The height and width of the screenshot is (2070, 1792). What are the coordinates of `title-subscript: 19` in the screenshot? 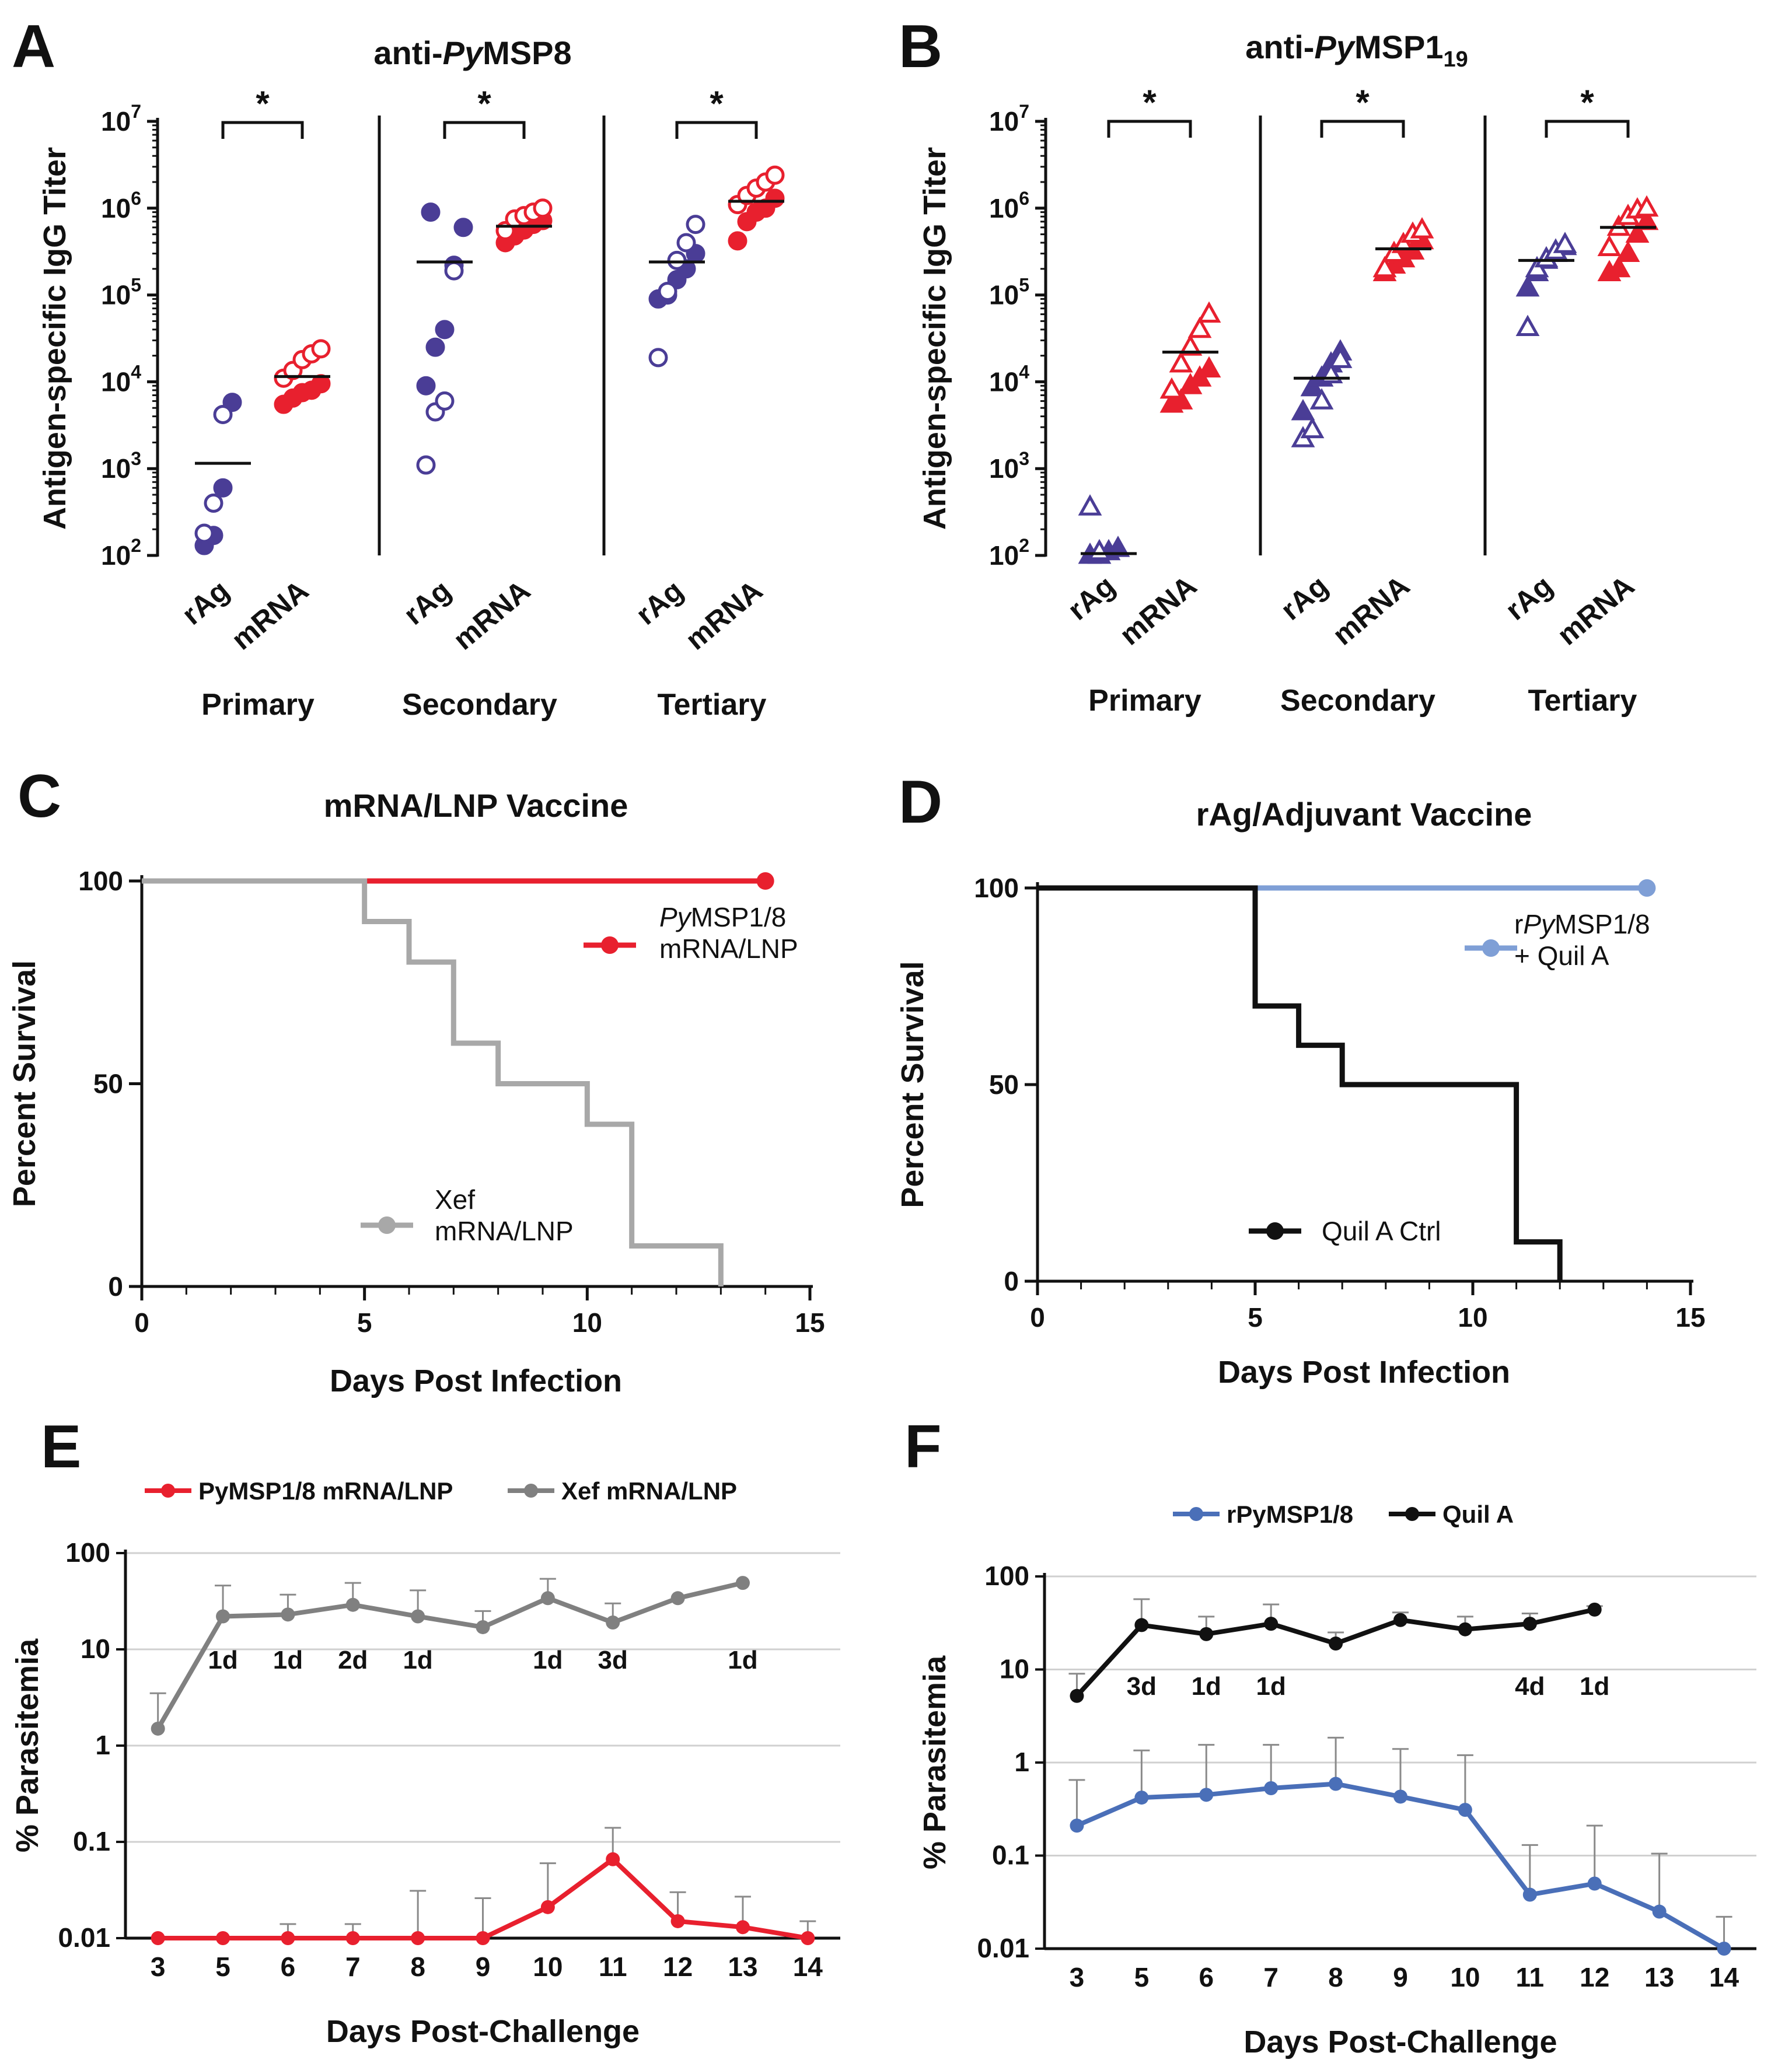 It's located at (1455, 59).